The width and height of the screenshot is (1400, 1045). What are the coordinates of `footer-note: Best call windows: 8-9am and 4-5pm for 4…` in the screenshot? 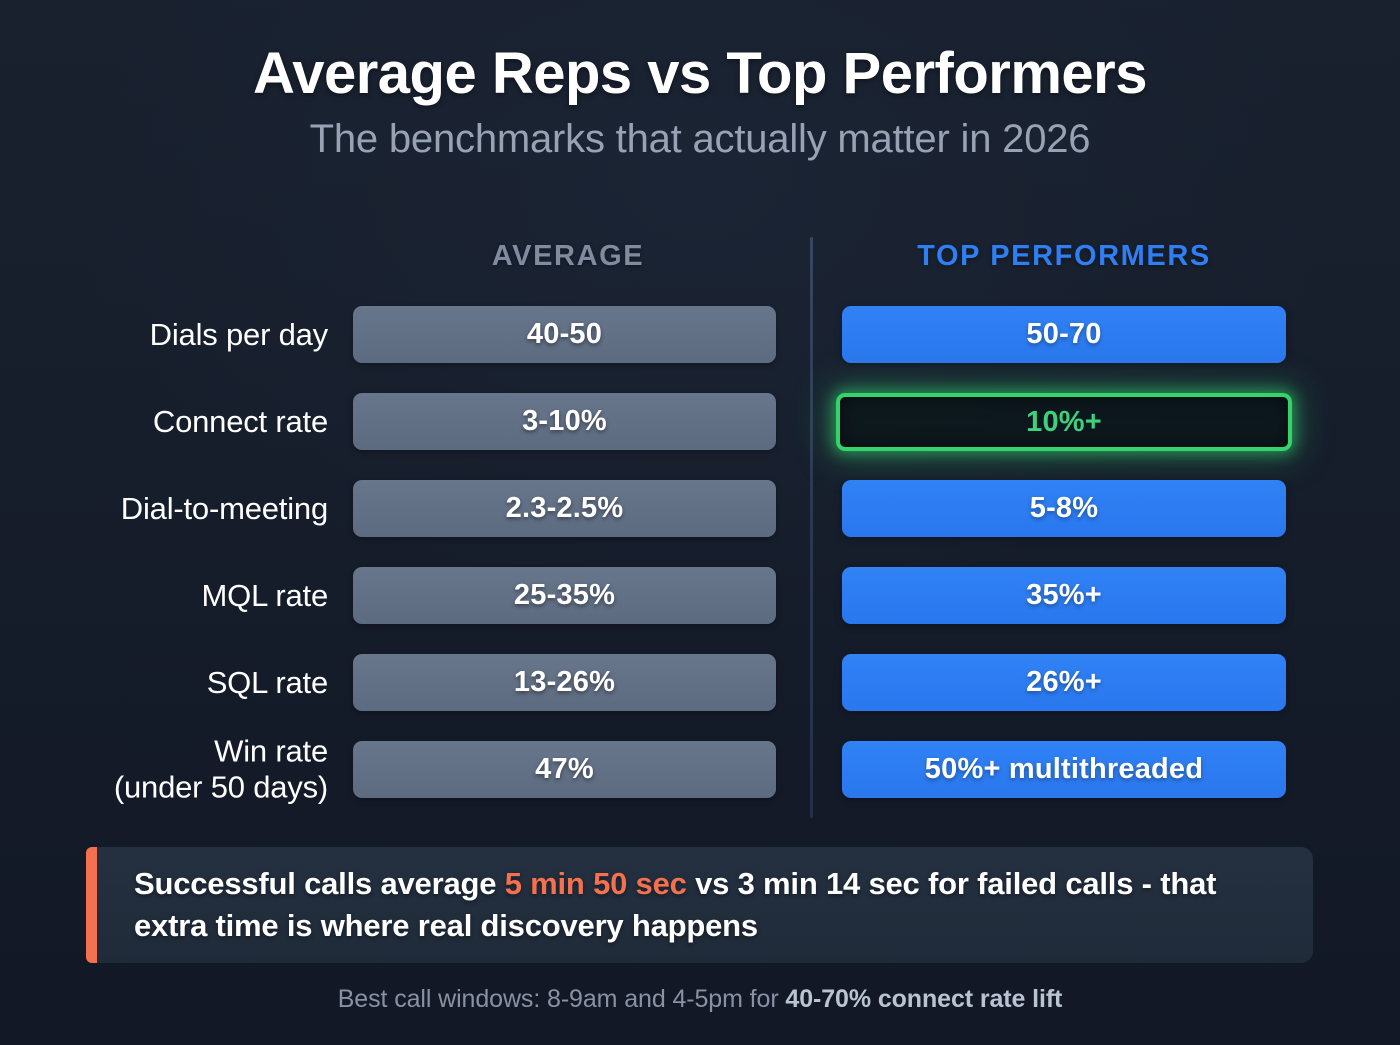 It's located at (700, 999).